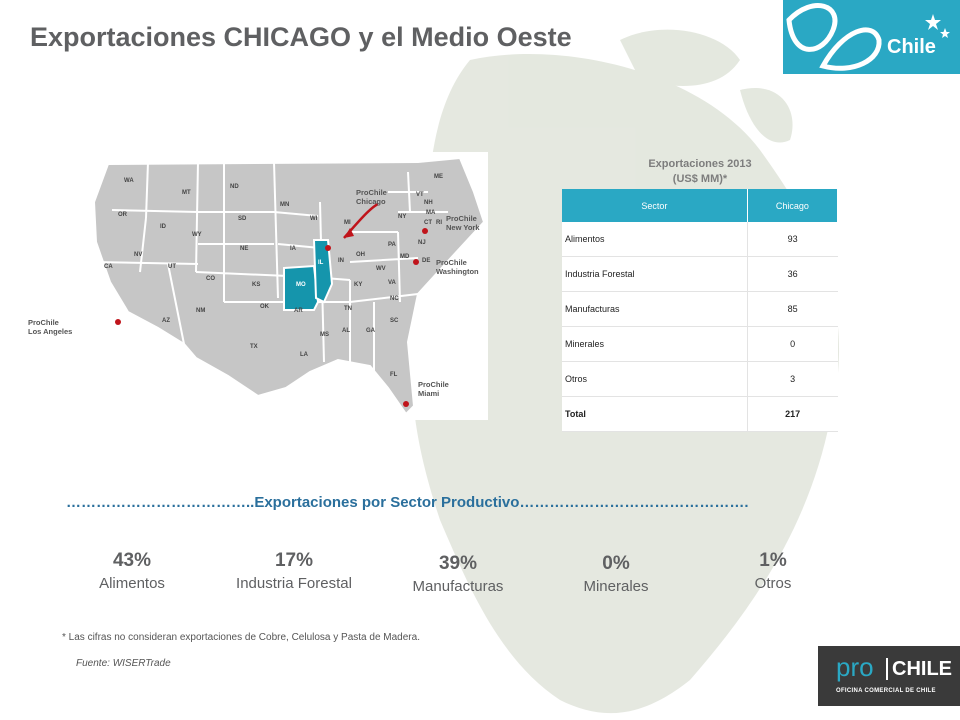 The image size is (960, 720). Describe the element at coordinates (457, 267) in the screenshot. I see `office-label-washington: ProChile Washington` at that location.